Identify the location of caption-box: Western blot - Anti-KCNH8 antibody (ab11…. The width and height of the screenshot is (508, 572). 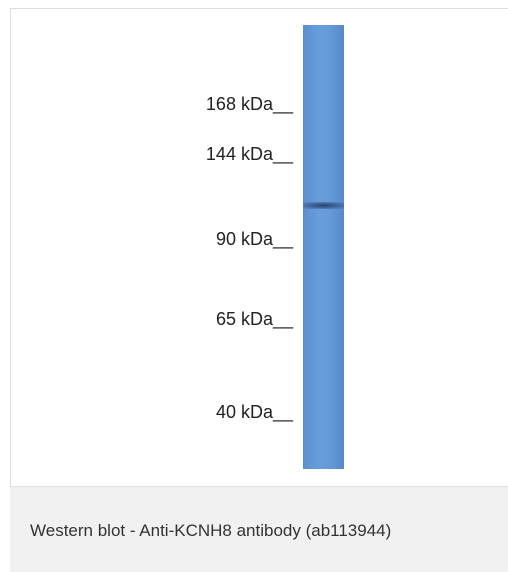
(259, 529).